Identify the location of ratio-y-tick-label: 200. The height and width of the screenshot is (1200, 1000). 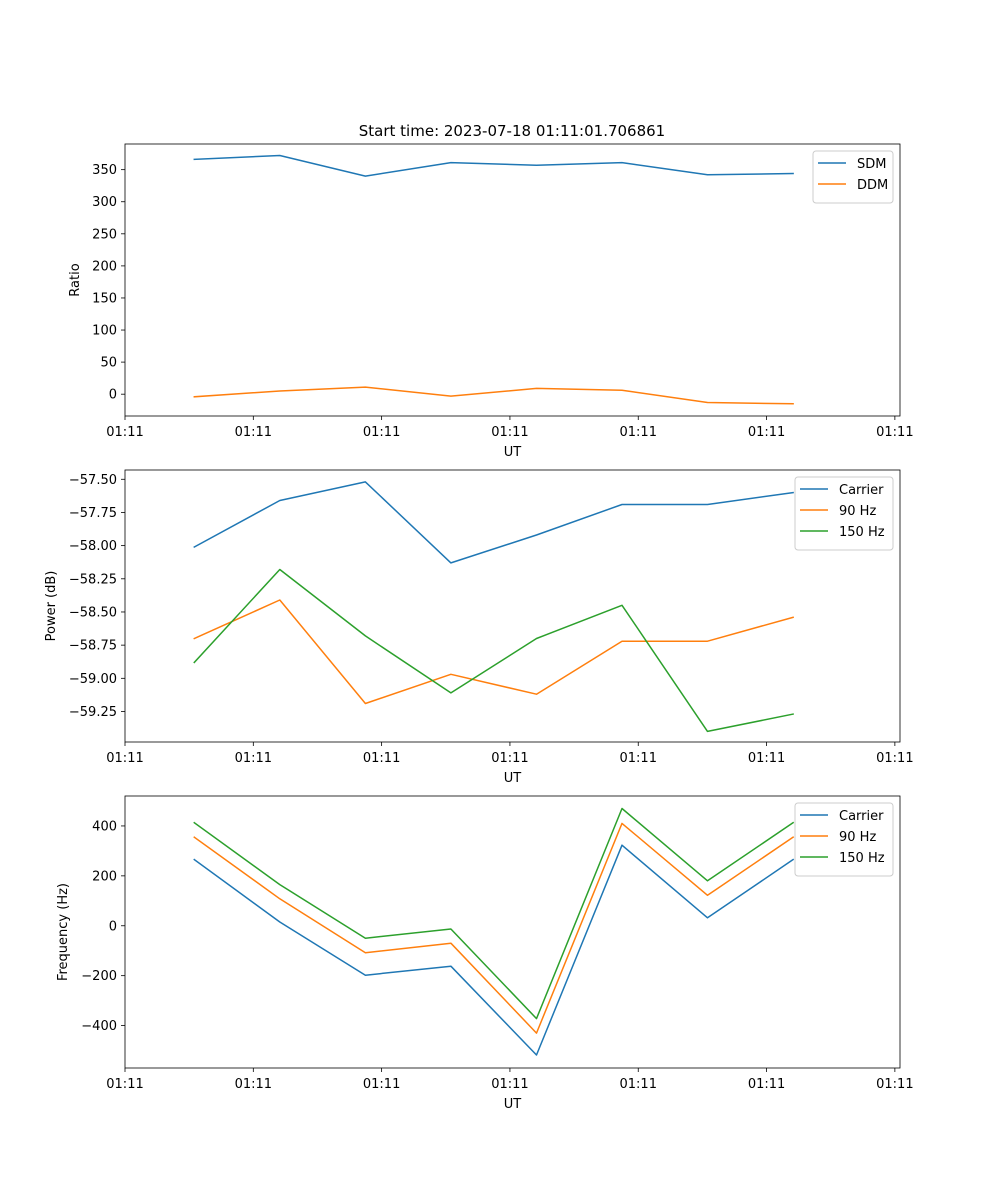
(104, 266).